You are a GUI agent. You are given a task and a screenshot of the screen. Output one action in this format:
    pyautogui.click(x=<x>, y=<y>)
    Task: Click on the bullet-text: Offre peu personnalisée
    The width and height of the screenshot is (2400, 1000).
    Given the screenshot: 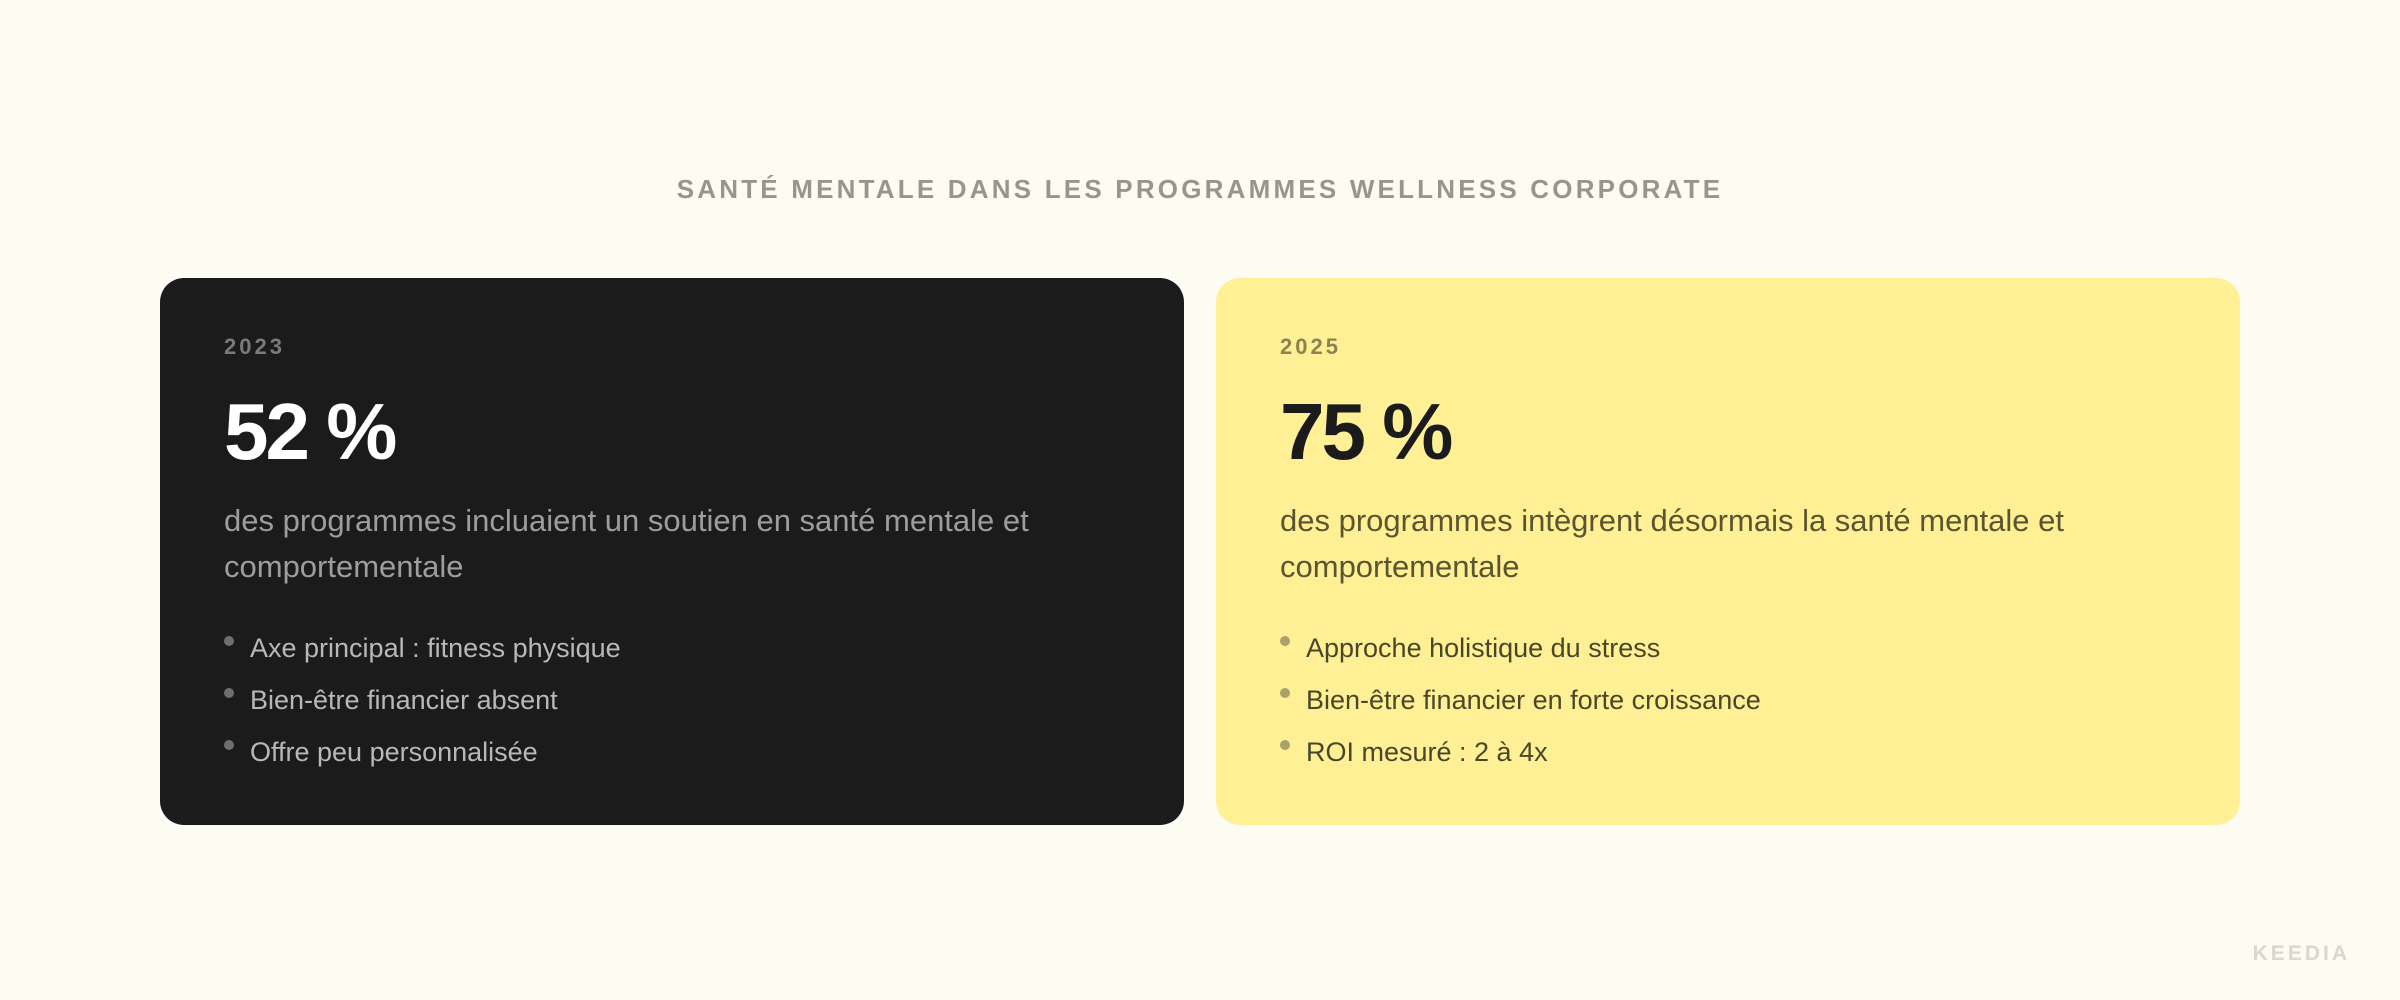 What is the action you would take?
    pyautogui.click(x=394, y=752)
    